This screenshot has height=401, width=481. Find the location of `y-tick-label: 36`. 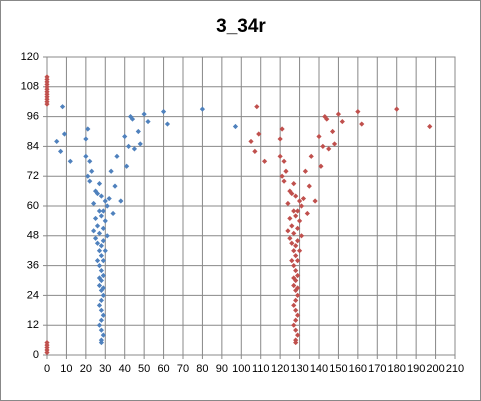

y-tick-label: 36 is located at coordinates (33, 266).